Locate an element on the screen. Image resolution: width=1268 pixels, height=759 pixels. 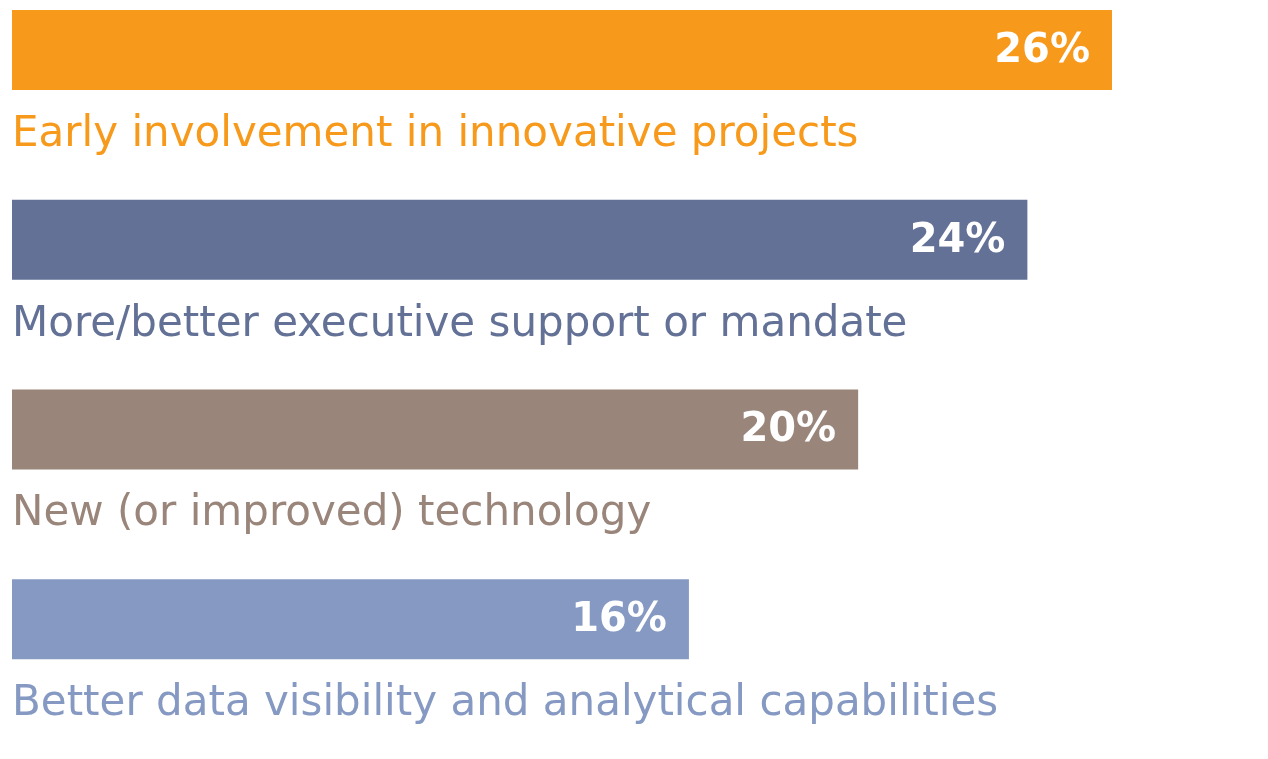
data-label: 24% is located at coordinates (957, 237).